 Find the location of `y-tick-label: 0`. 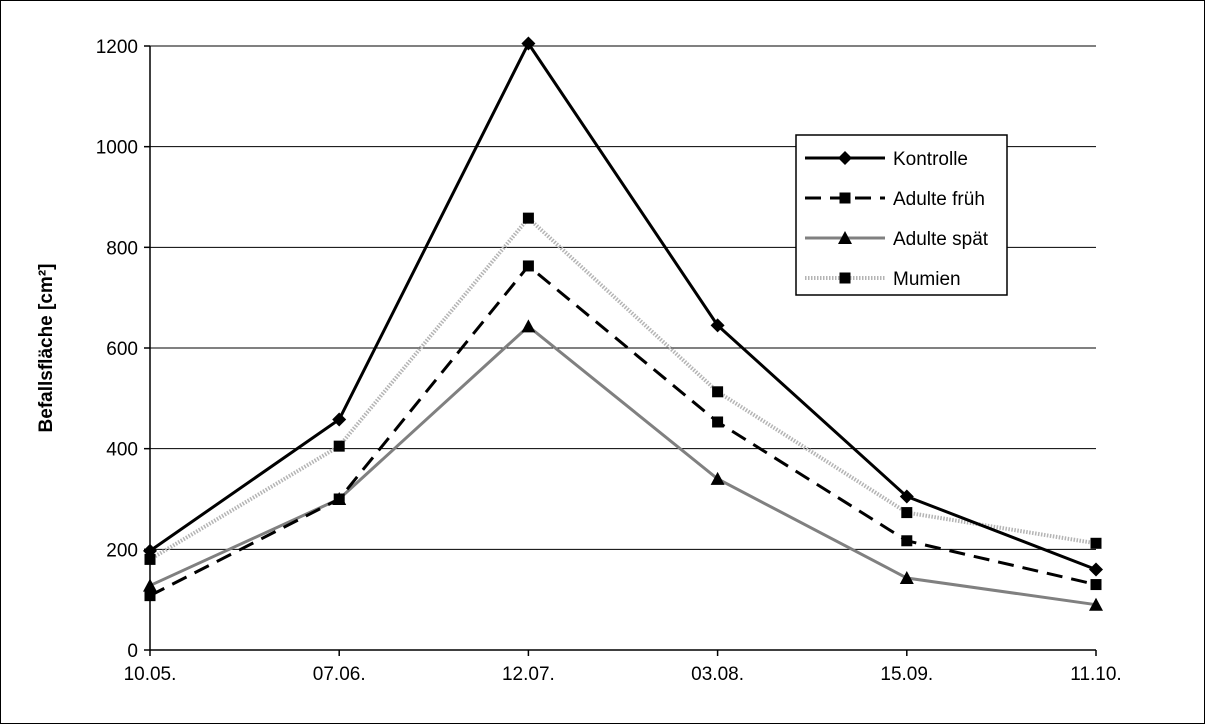

y-tick-label: 0 is located at coordinates (132, 651).